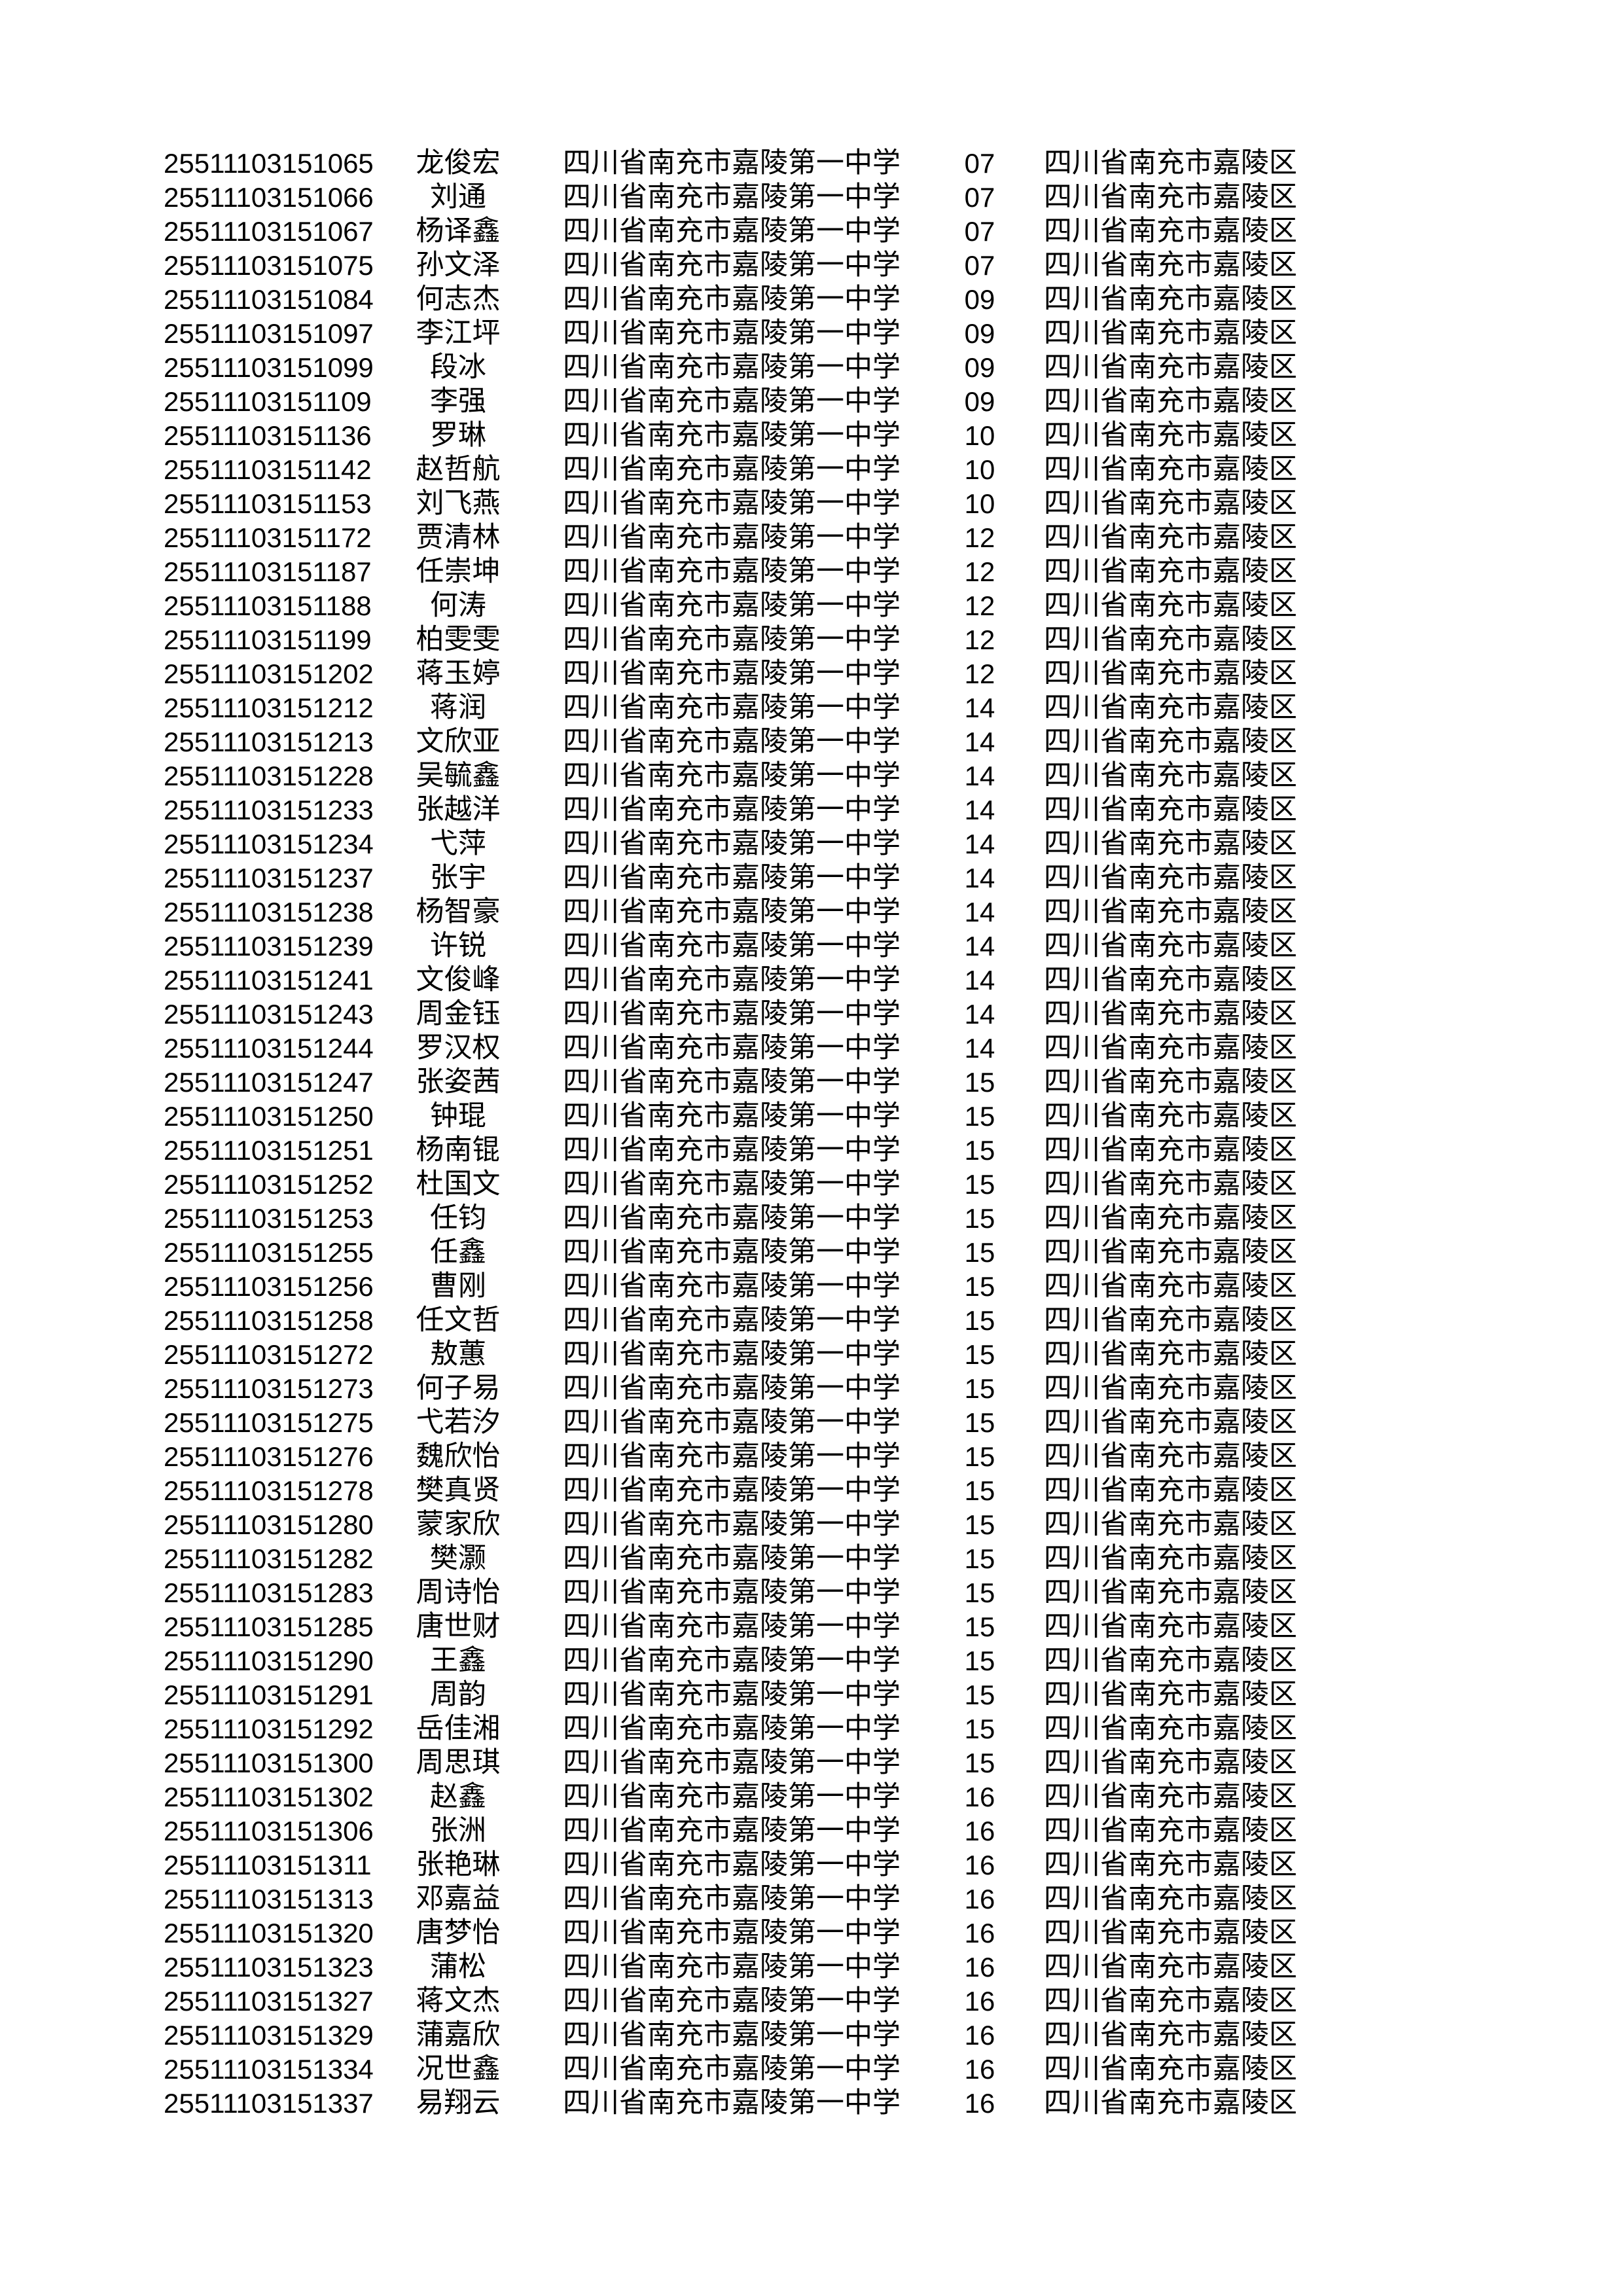 The image size is (1623, 2296). What do you see at coordinates (458, 1286) in the screenshot?
I see `student-name-cell: 曹刚` at bounding box center [458, 1286].